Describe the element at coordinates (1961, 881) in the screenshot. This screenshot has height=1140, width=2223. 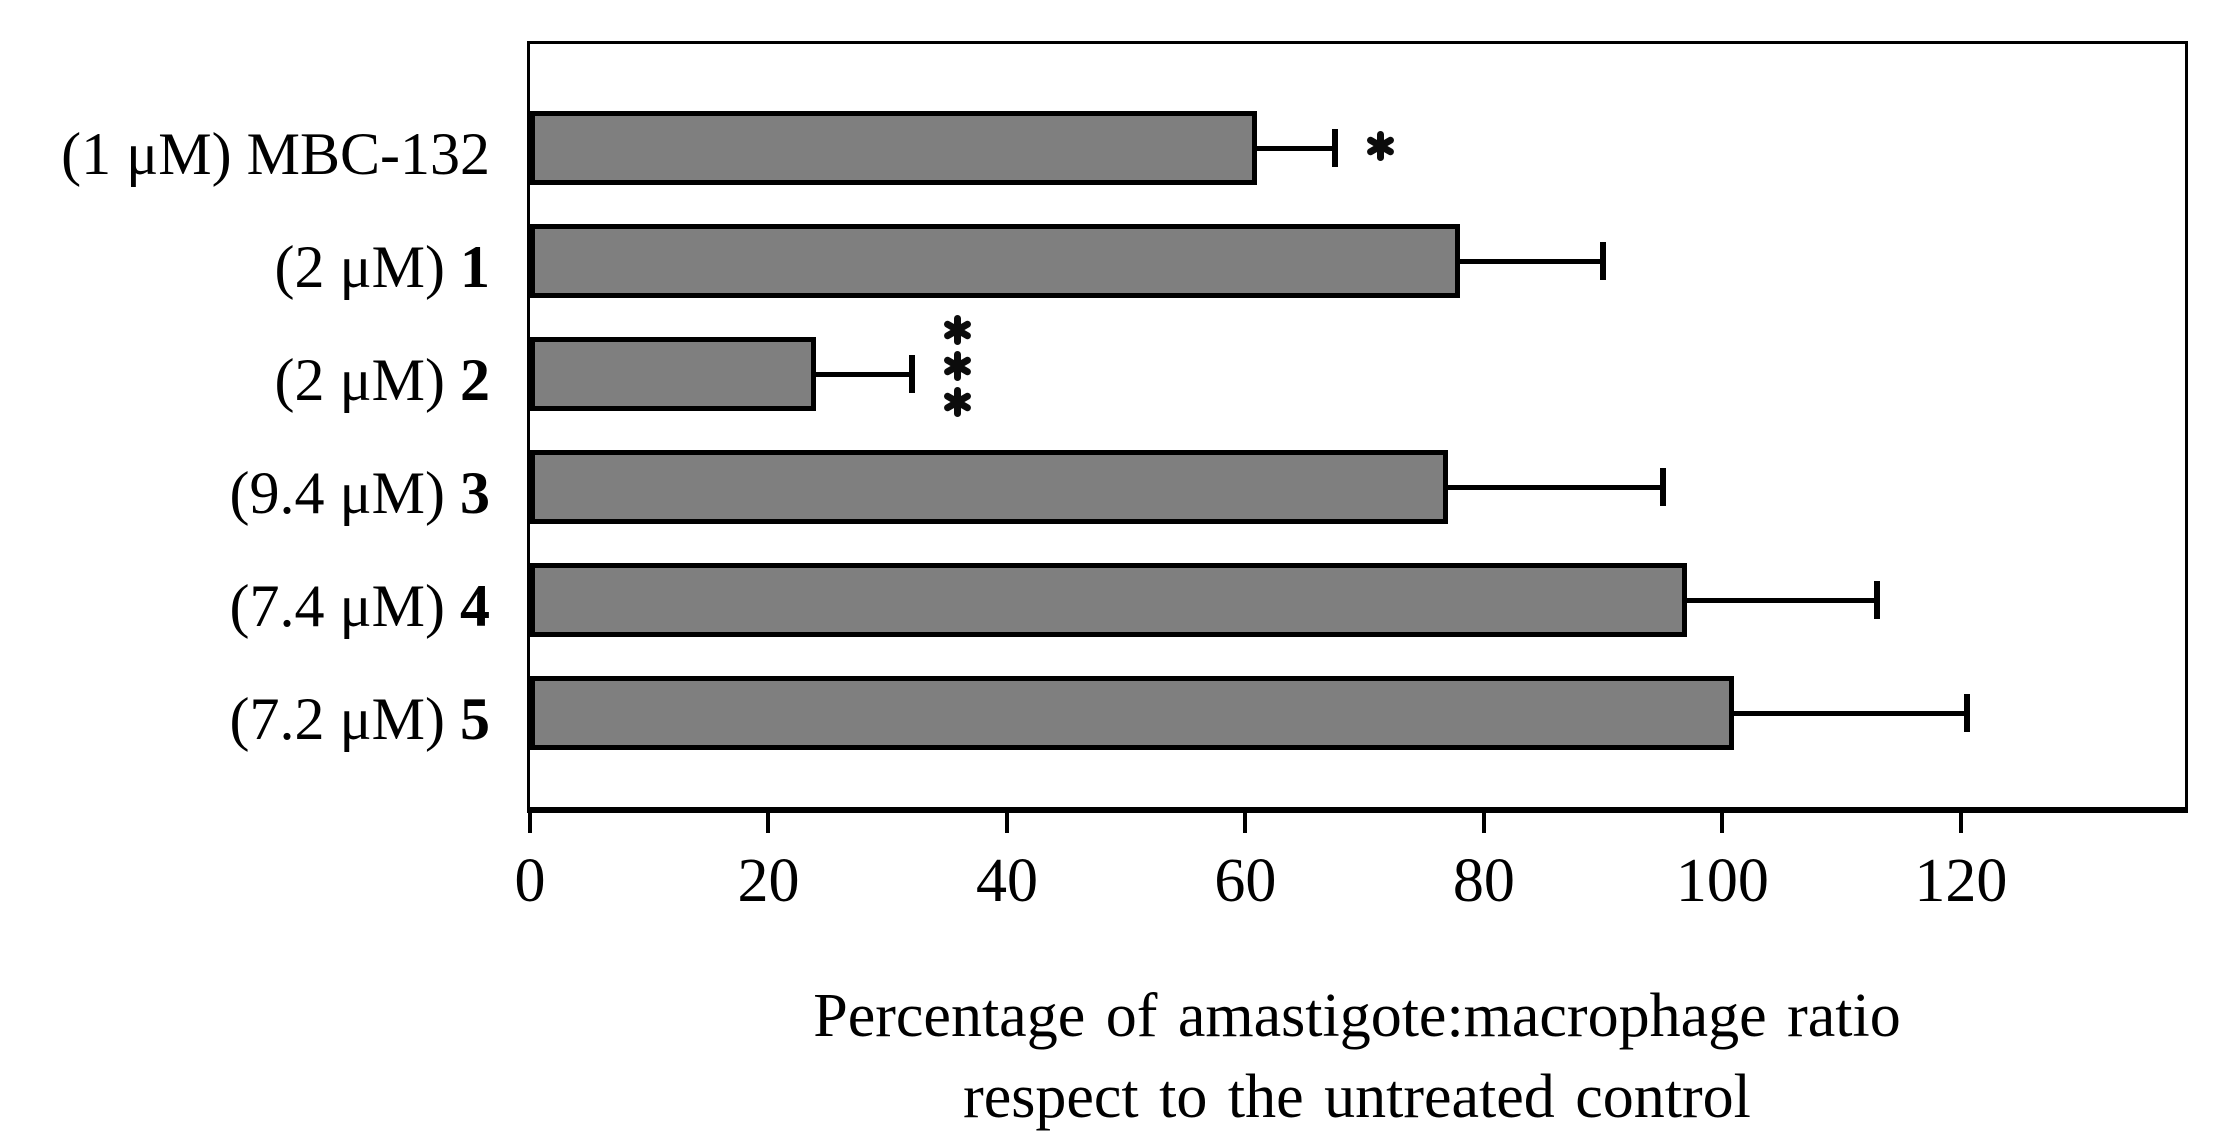
I see `x-axis-tick-label: 120` at that location.